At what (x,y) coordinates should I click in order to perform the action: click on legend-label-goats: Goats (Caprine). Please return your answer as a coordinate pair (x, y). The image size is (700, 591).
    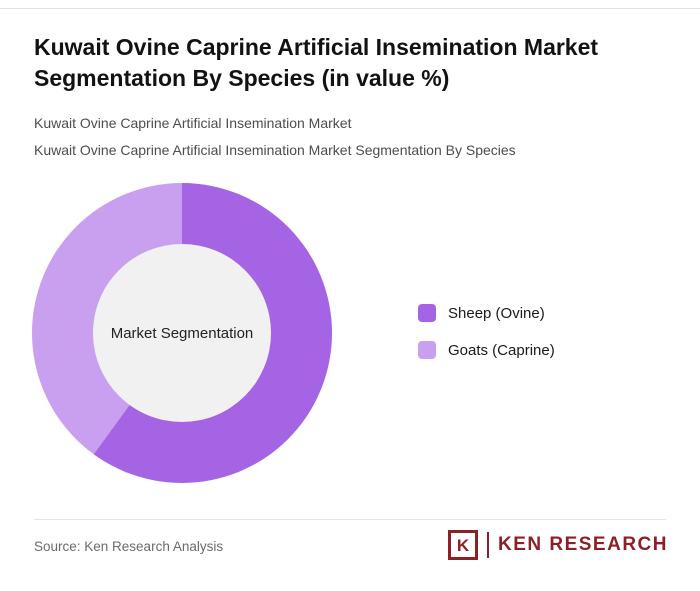
    Looking at the image, I should click on (501, 350).